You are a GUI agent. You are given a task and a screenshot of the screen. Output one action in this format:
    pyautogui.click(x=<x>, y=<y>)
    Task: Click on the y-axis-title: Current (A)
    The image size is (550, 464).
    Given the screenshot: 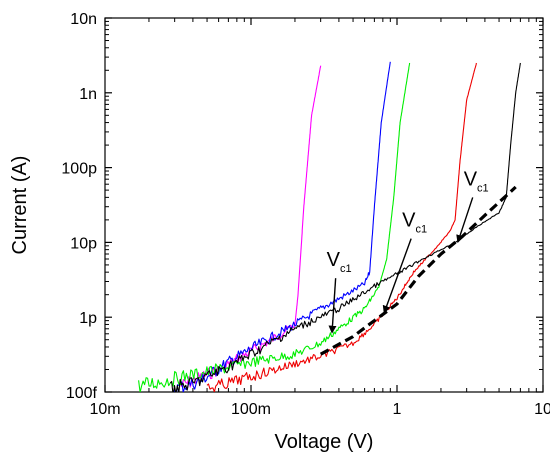 What is the action you would take?
    pyautogui.click(x=20, y=205)
    